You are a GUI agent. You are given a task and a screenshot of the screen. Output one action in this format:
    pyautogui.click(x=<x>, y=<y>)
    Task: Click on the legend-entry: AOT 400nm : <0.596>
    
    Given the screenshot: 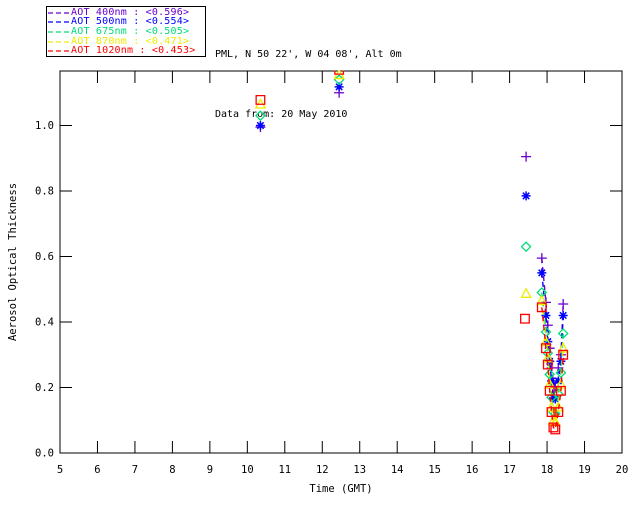 What is the action you would take?
    pyautogui.click(x=126, y=12)
    